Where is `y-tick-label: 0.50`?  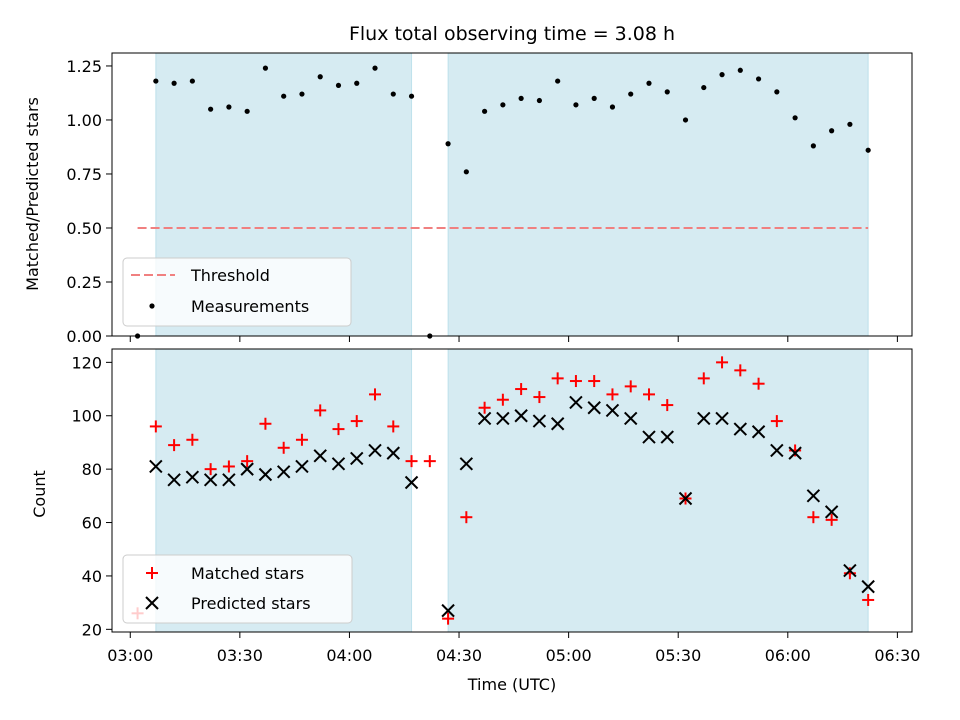
y-tick-label: 0.50 is located at coordinates (84, 228).